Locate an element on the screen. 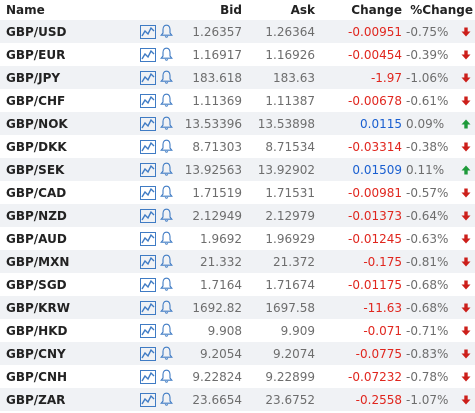 The width and height of the screenshot is (475, 413). column-header-name: Name is located at coordinates (25, 10).